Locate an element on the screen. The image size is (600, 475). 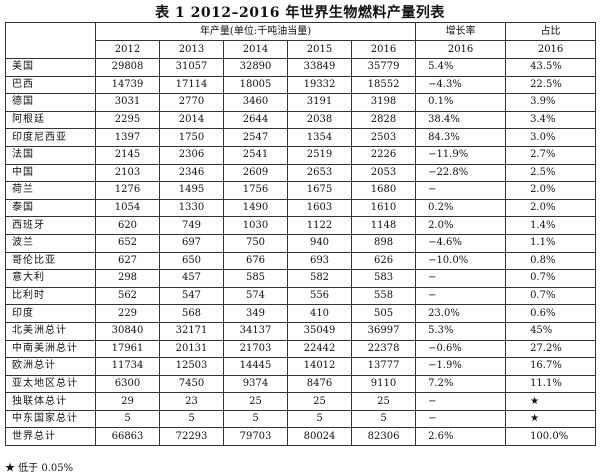
production-value-cell: 12503 is located at coordinates (191, 366).